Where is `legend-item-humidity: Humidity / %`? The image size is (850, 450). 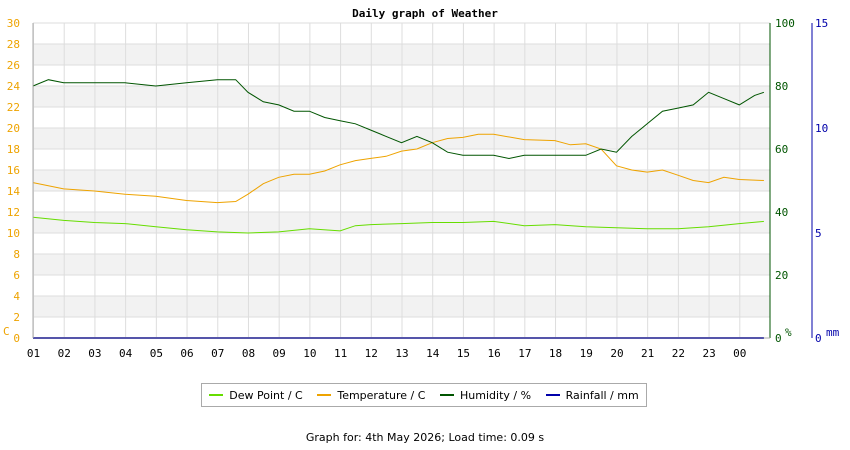
legend-item-humidity: Humidity / % is located at coordinates (485, 395).